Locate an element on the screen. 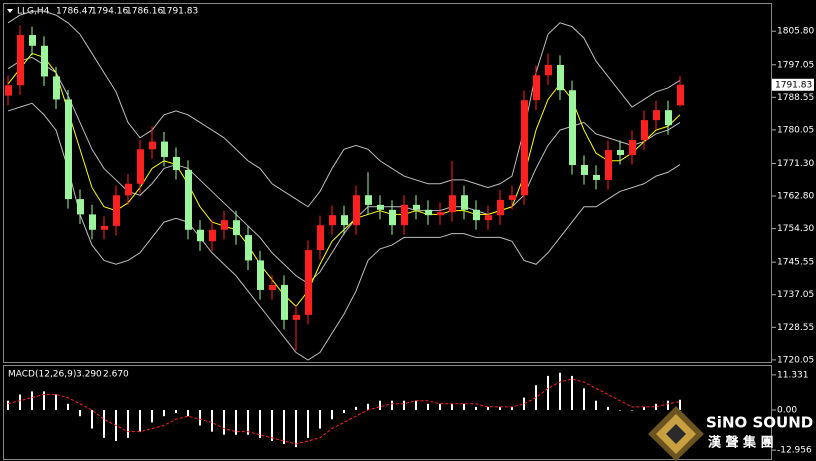 This screenshot has width=816, height=461. macd-y-tick-label: -12.956 is located at coordinates (794, 451).